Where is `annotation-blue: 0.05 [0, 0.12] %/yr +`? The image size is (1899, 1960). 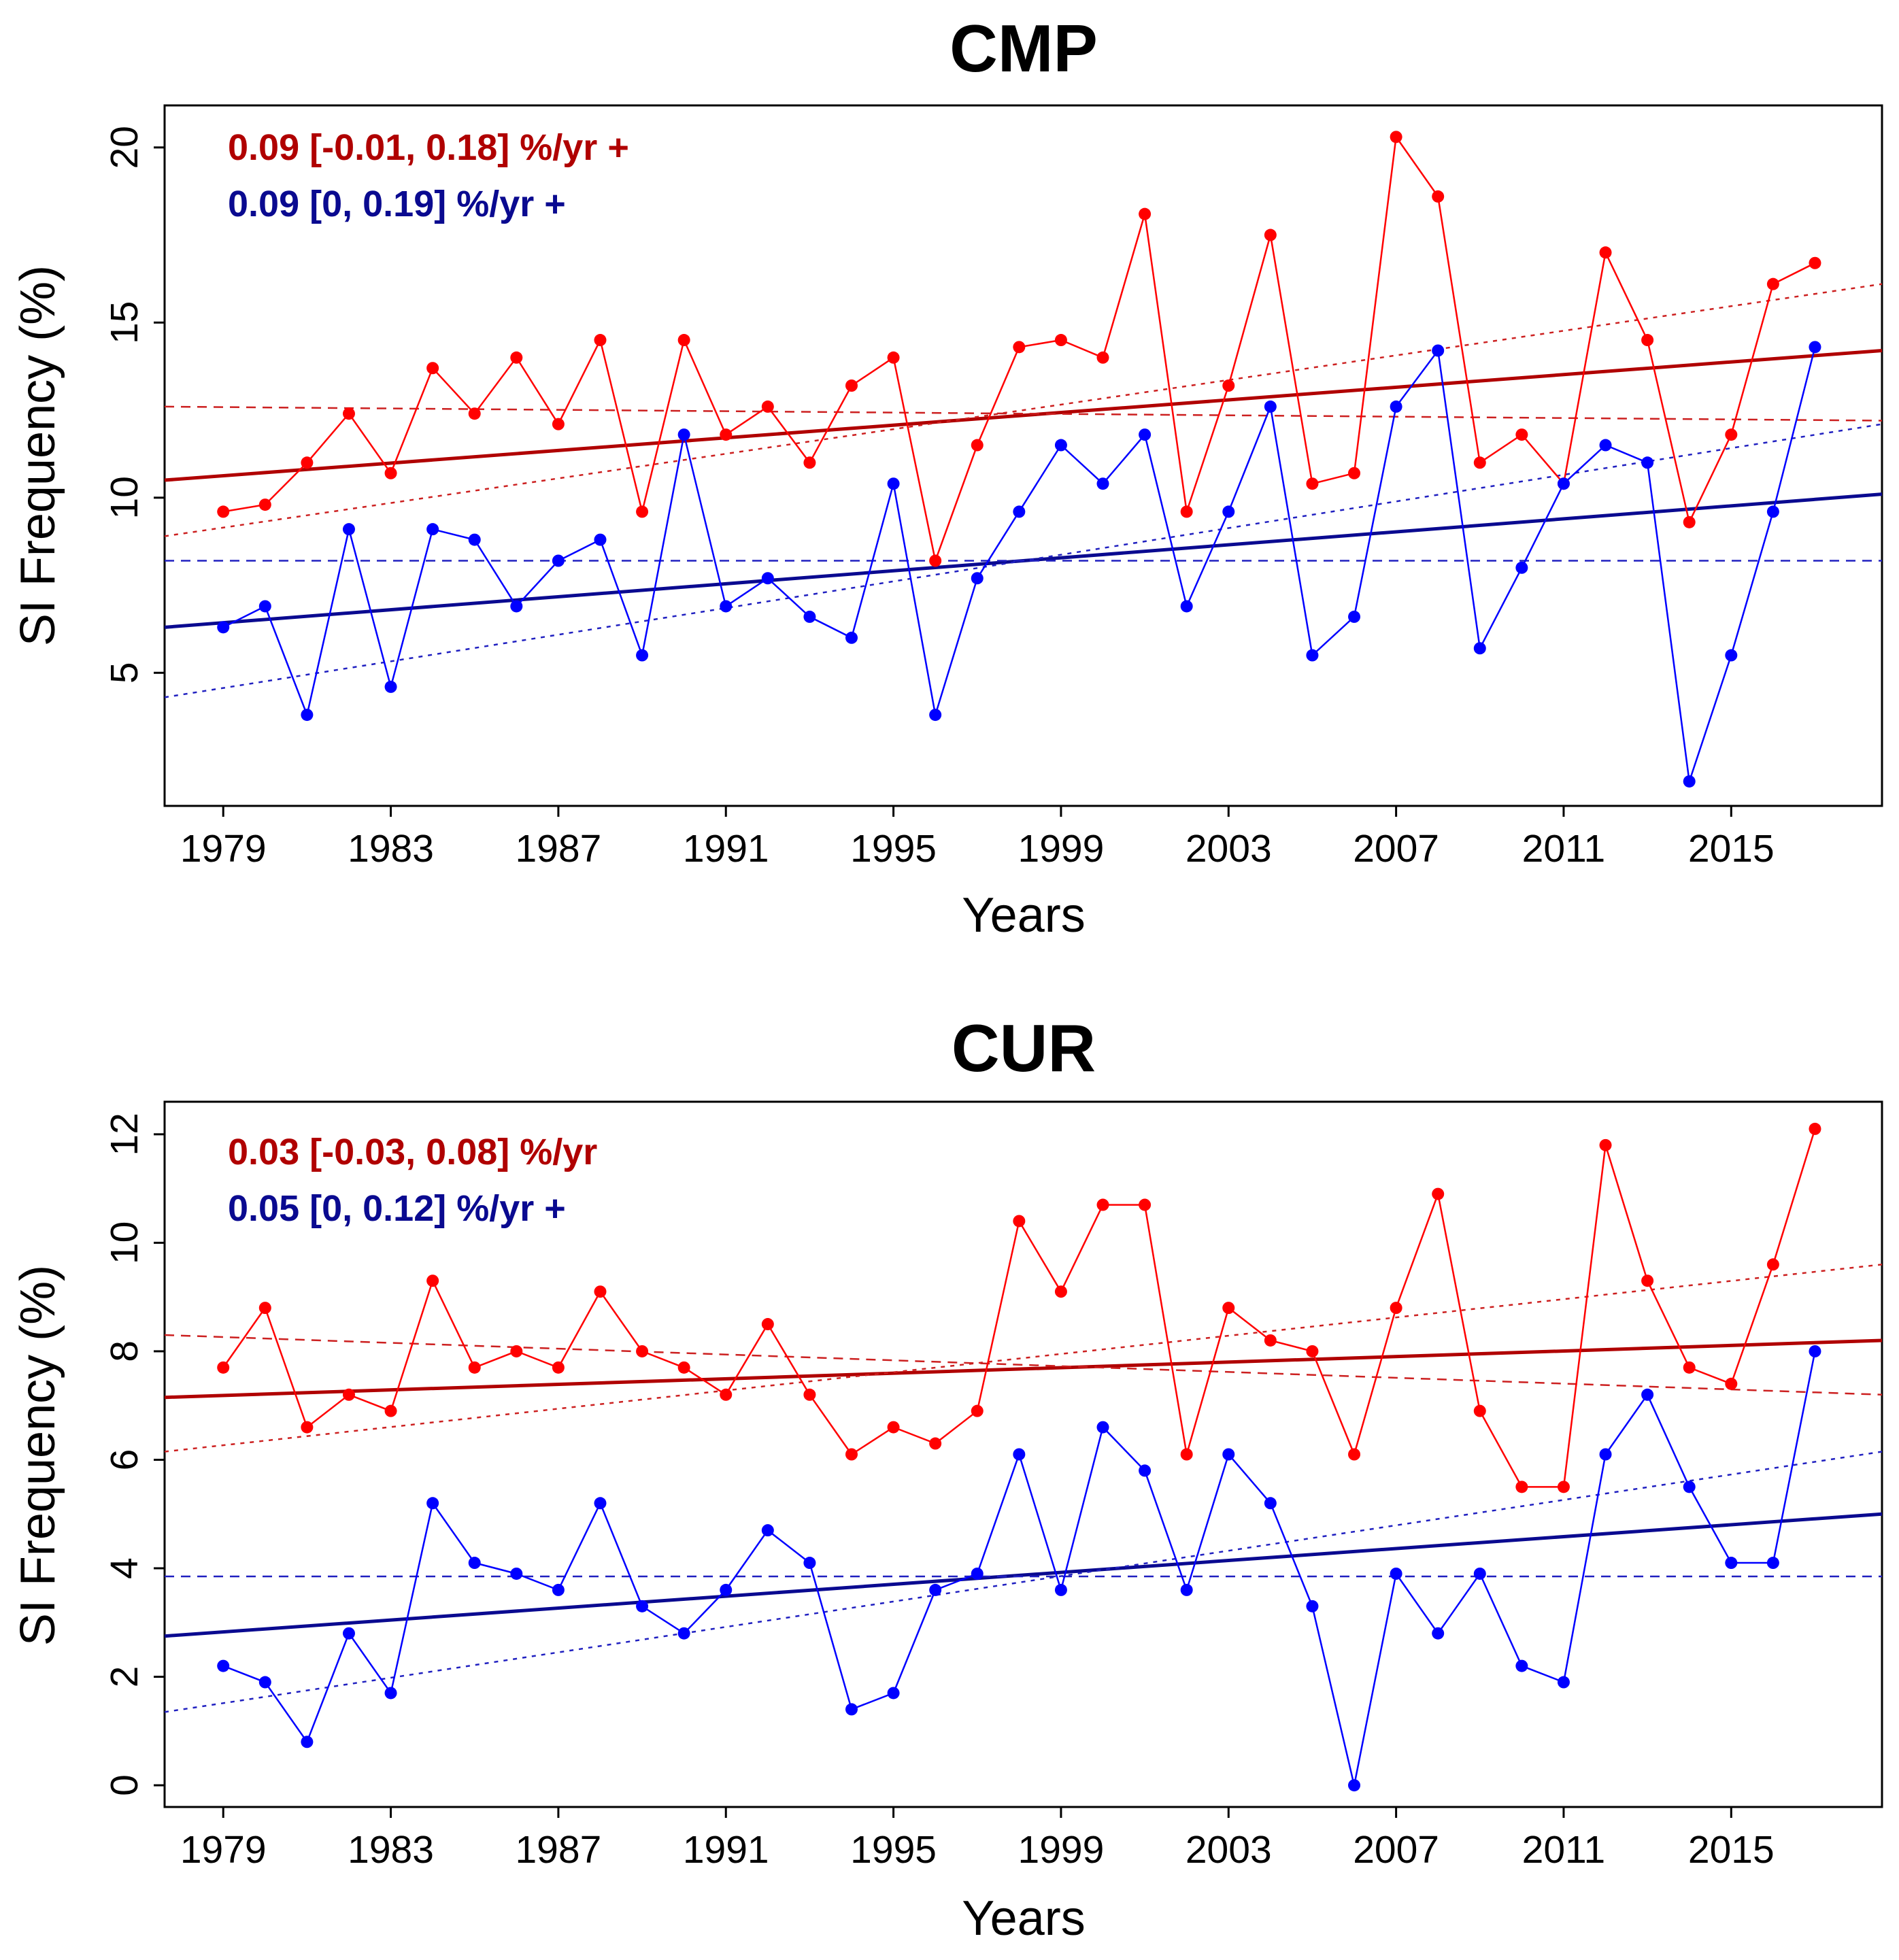 annotation-blue: 0.05 [0, 0.12] %/yr + is located at coordinates (397, 1208).